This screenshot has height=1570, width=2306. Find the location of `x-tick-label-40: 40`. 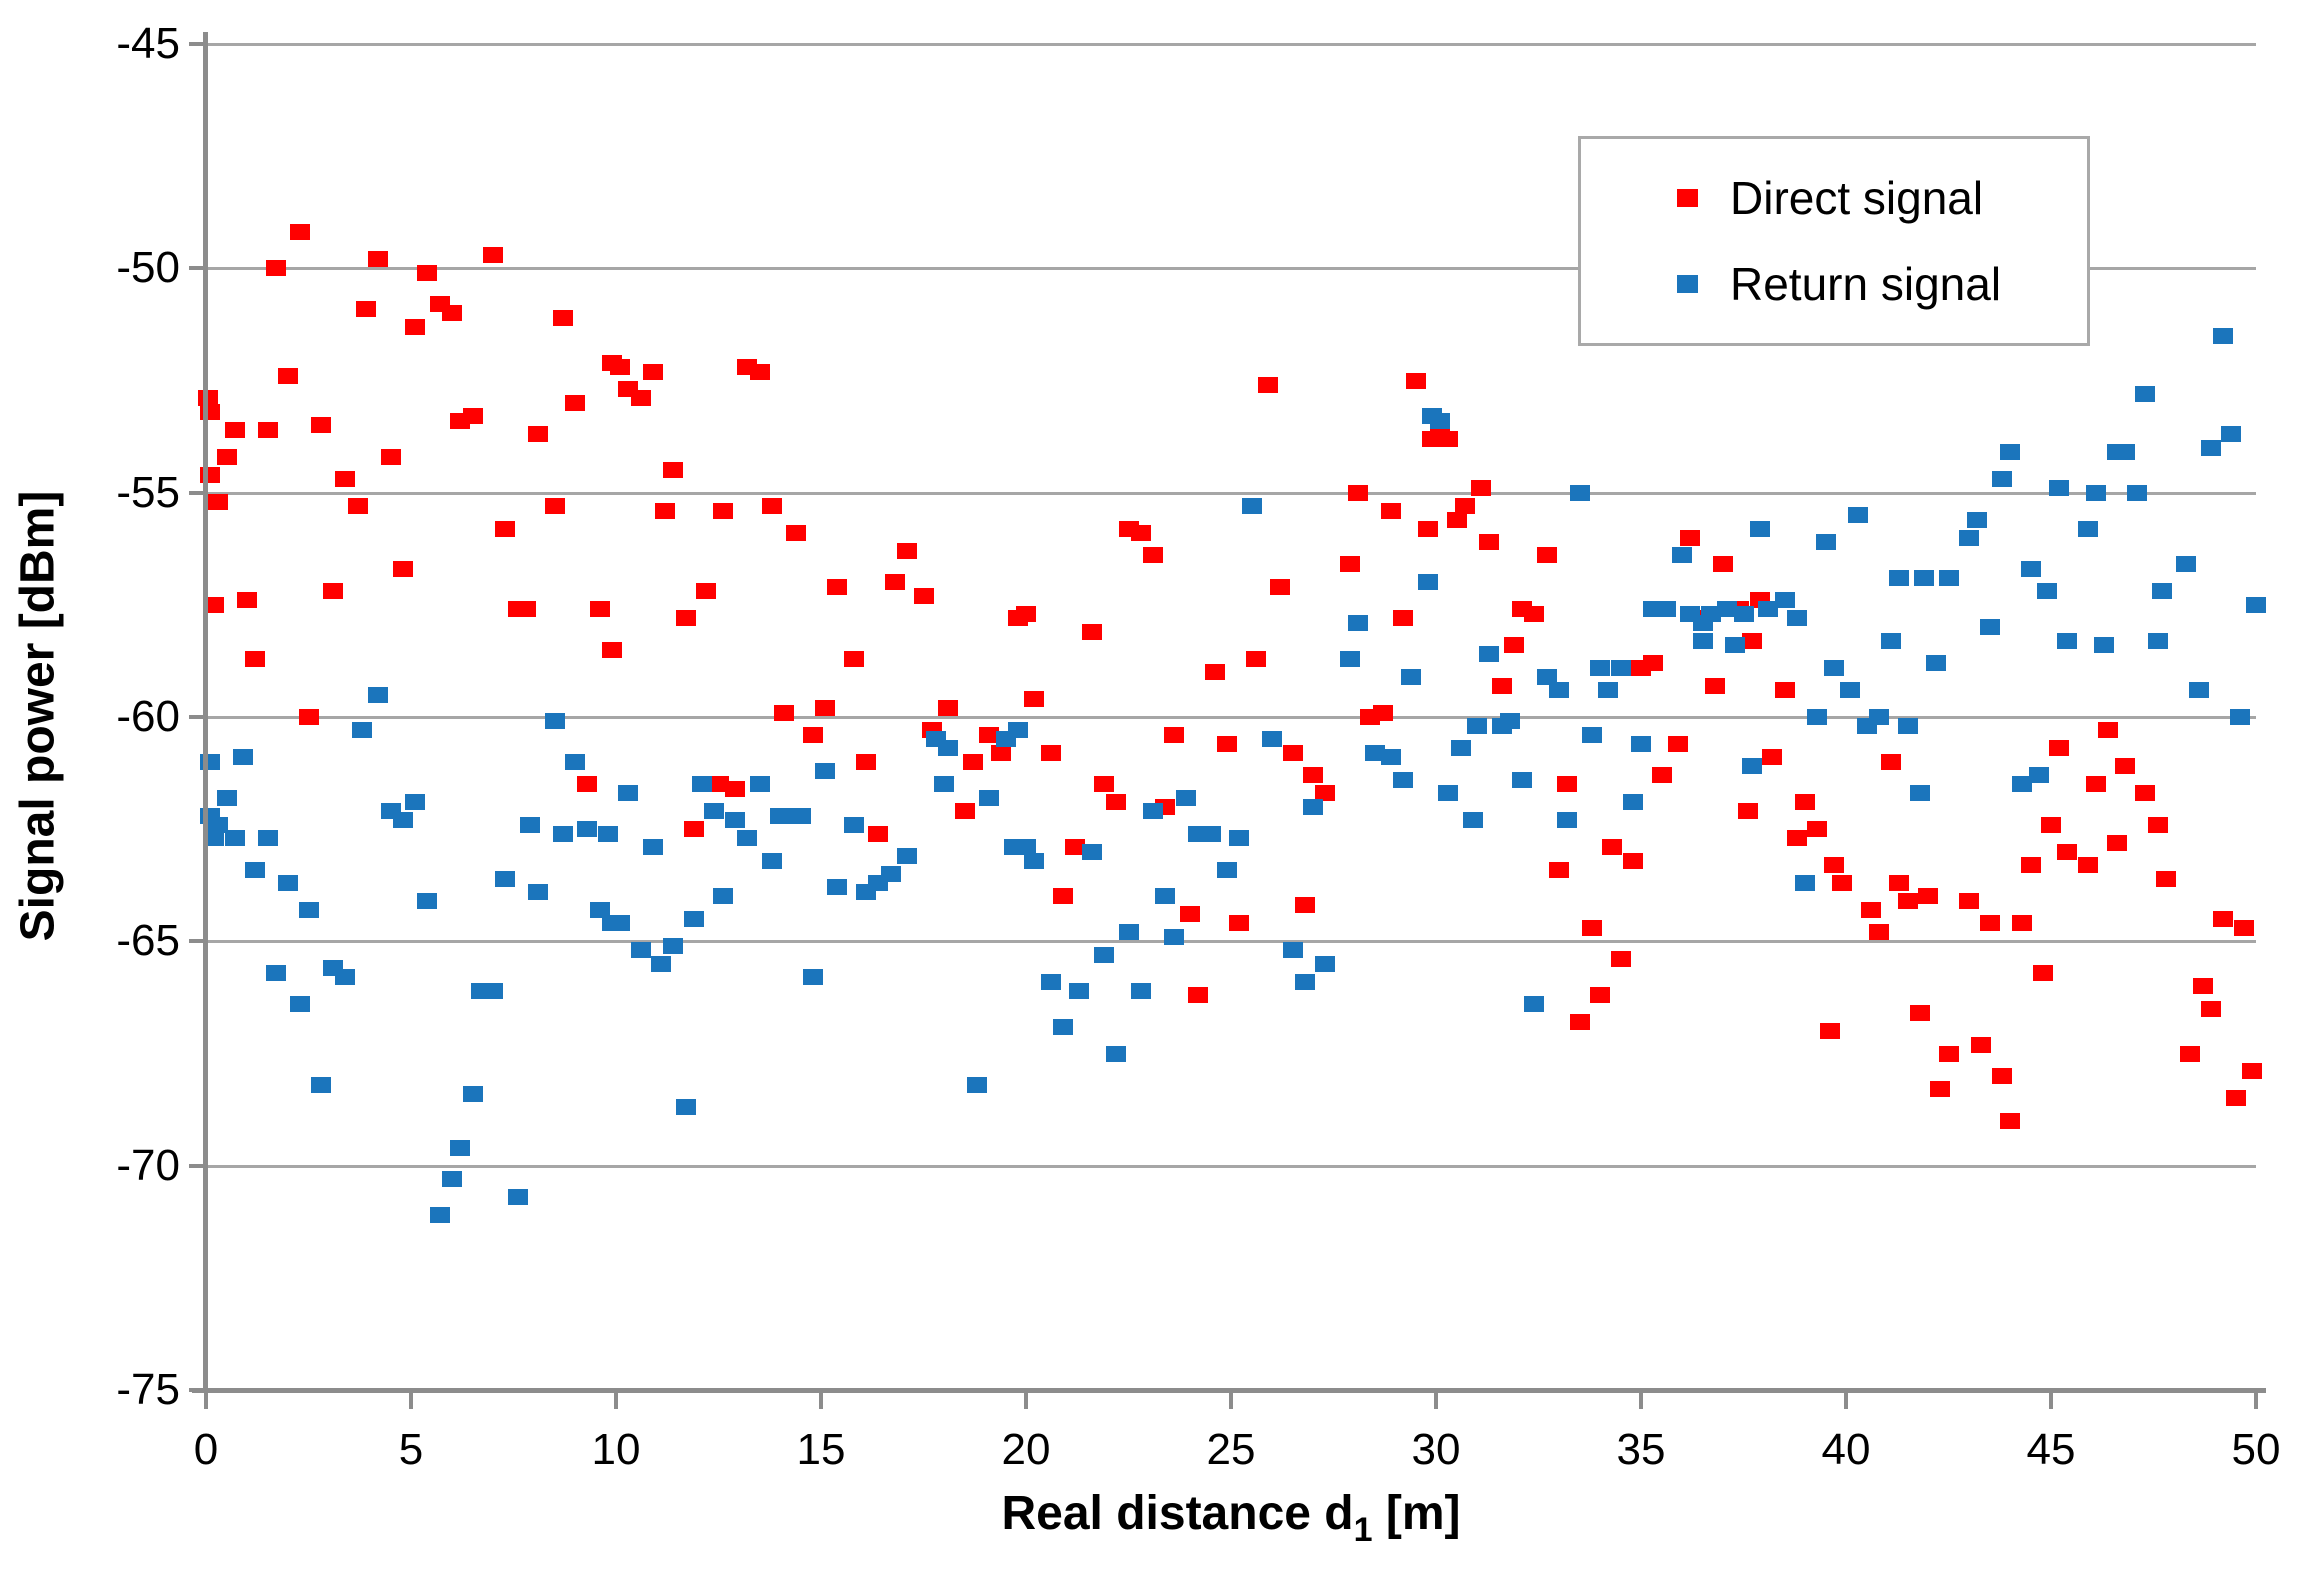

x-tick-label-40: 40 is located at coordinates (1846, 1449).